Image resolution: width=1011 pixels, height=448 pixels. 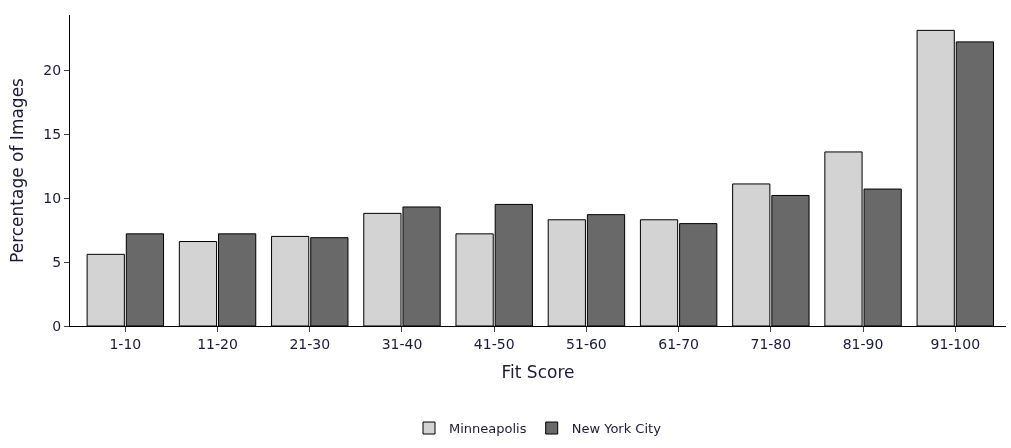 What do you see at coordinates (586, 343) in the screenshot?
I see `x-tick-label: 51-60` at bounding box center [586, 343].